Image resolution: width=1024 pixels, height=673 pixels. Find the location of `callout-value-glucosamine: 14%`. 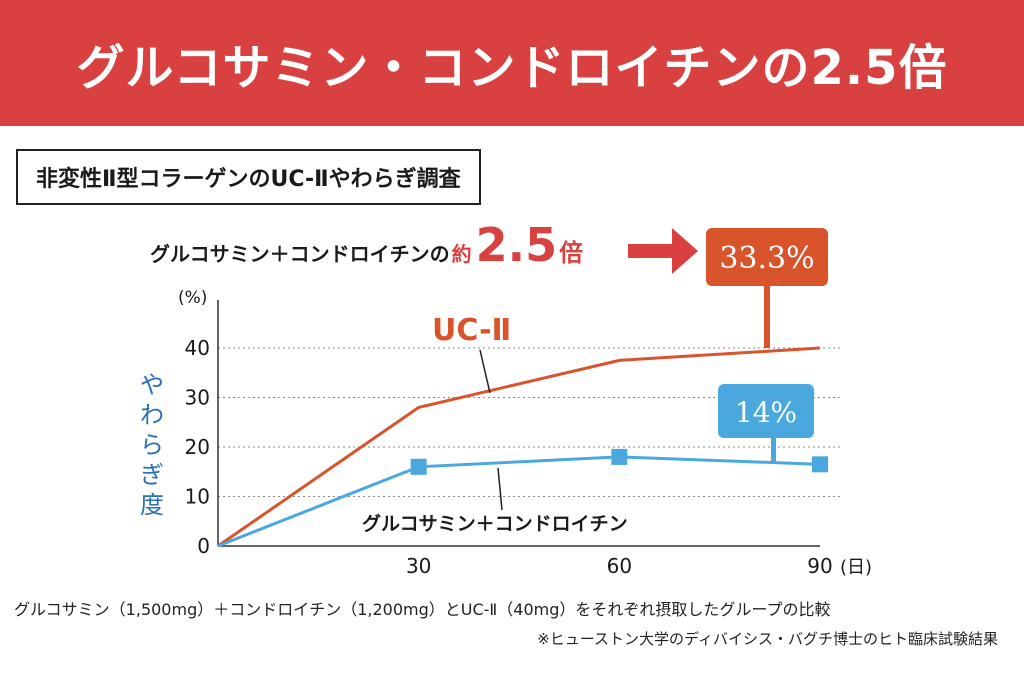

callout-value-glucosamine: 14% is located at coordinates (766, 412).